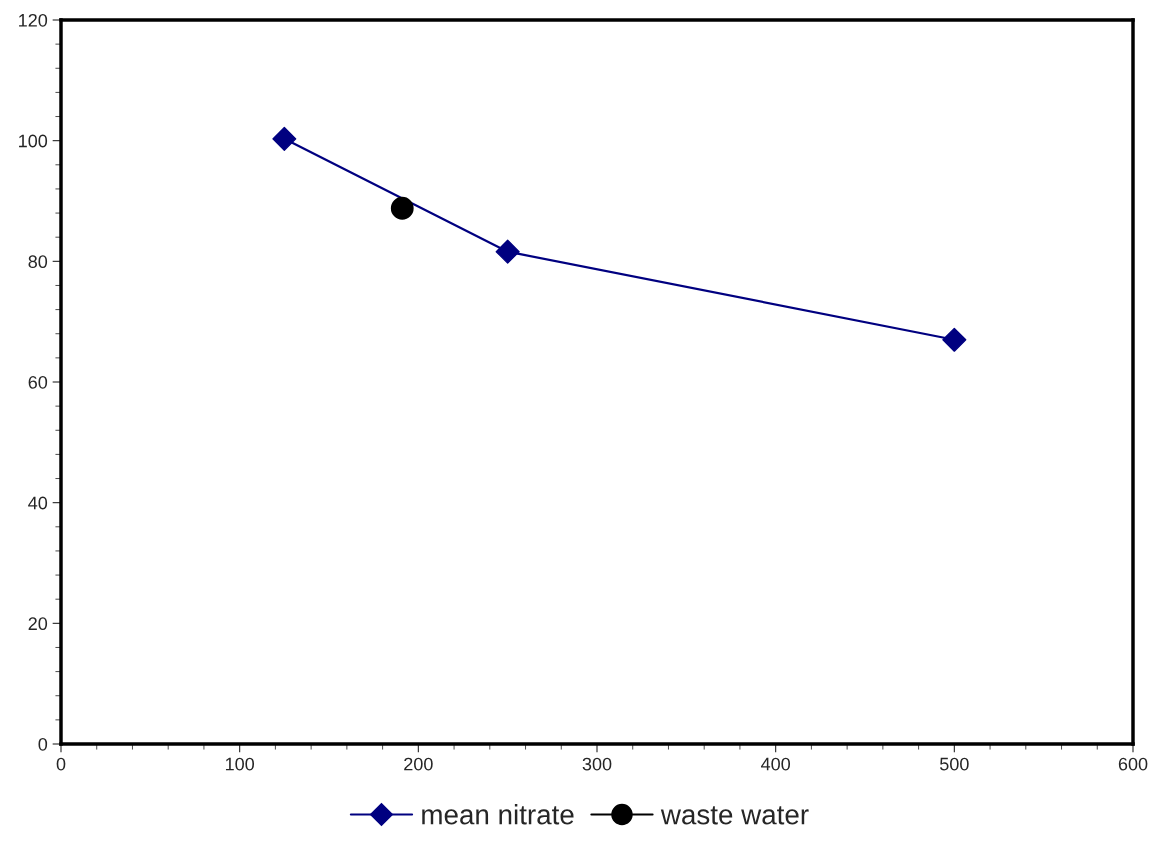 The image size is (1160, 855). Describe the element at coordinates (954, 764) in the screenshot. I see `x-tick-label: 500` at that location.